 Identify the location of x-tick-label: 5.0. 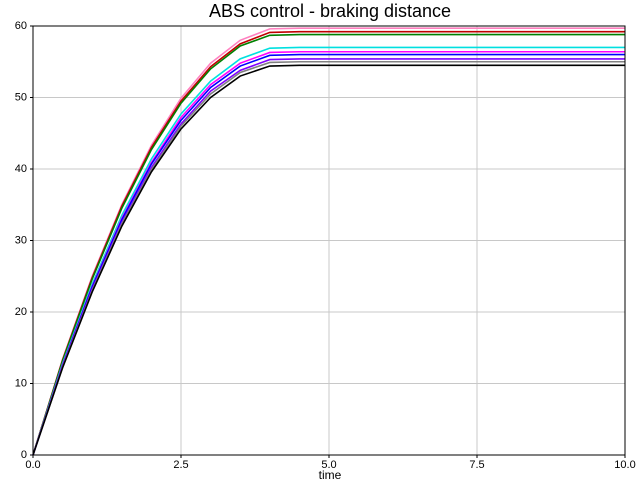
(328, 465).